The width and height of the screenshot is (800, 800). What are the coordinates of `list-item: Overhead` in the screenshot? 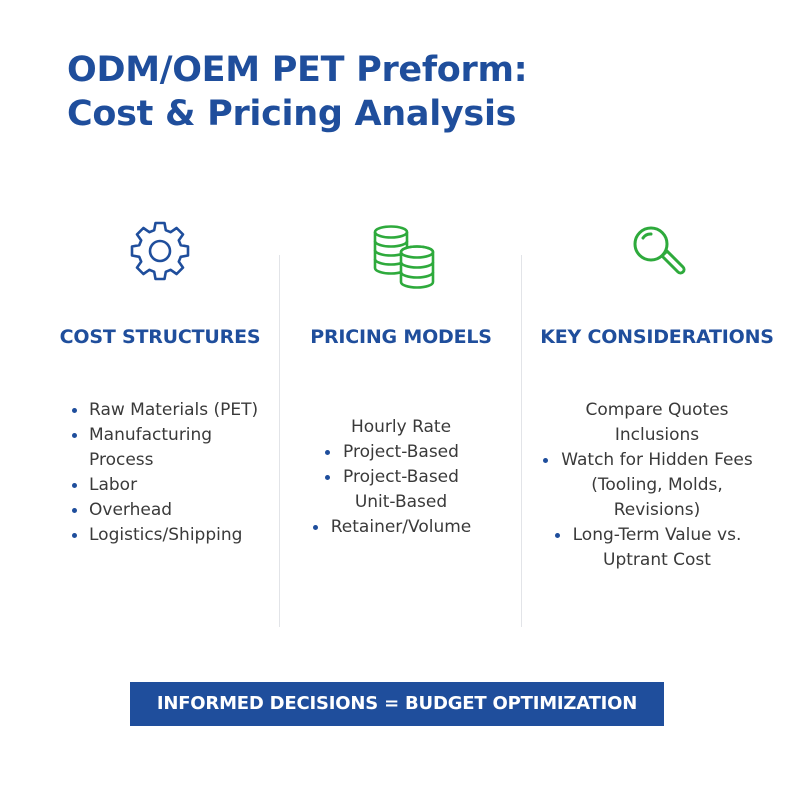 It's located at (164, 510).